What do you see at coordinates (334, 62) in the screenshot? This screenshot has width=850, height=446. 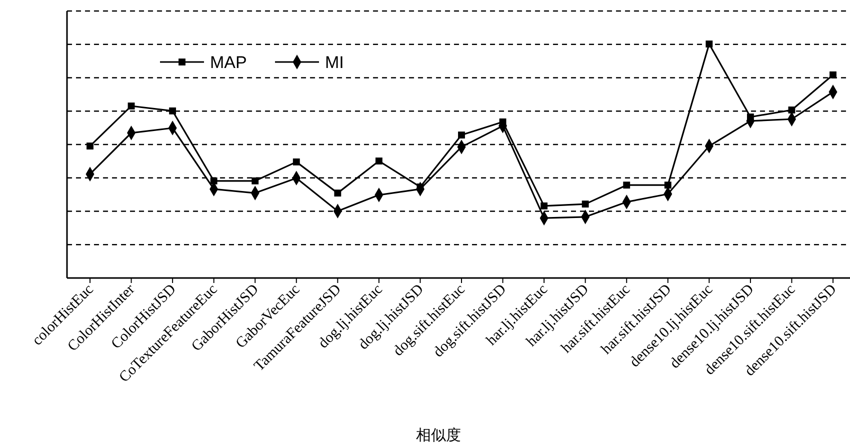 I see `legend-label: MI` at bounding box center [334, 62].